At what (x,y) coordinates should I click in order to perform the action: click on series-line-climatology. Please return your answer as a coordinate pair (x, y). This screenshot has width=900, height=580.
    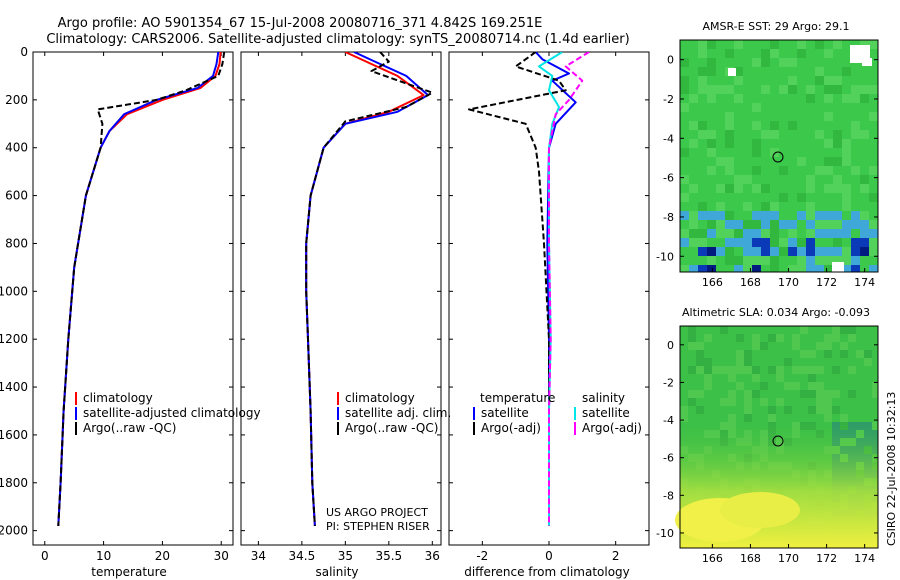
    Looking at the image, I should click on (365, 289).